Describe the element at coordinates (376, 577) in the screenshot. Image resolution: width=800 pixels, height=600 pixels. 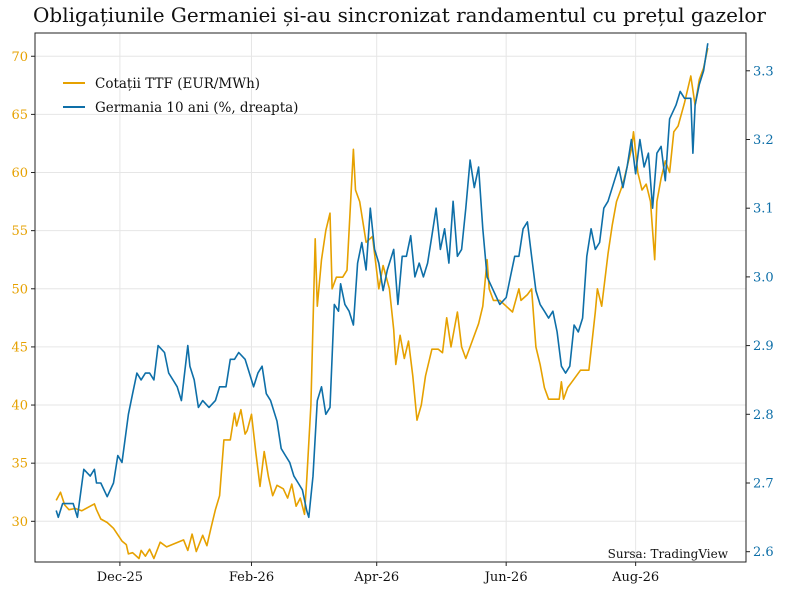
I see `x-tick-label: Apr-26` at that location.